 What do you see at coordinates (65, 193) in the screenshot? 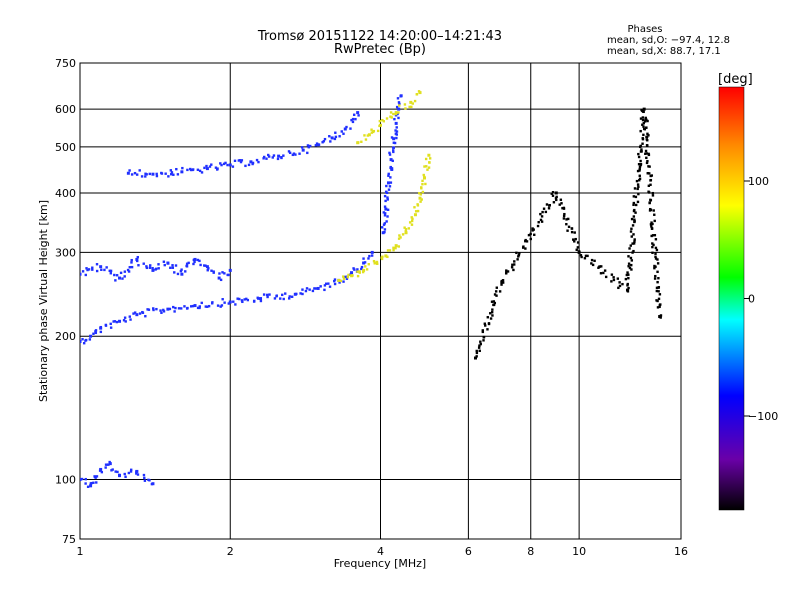
I see `y-tick-label: 400` at bounding box center [65, 193].